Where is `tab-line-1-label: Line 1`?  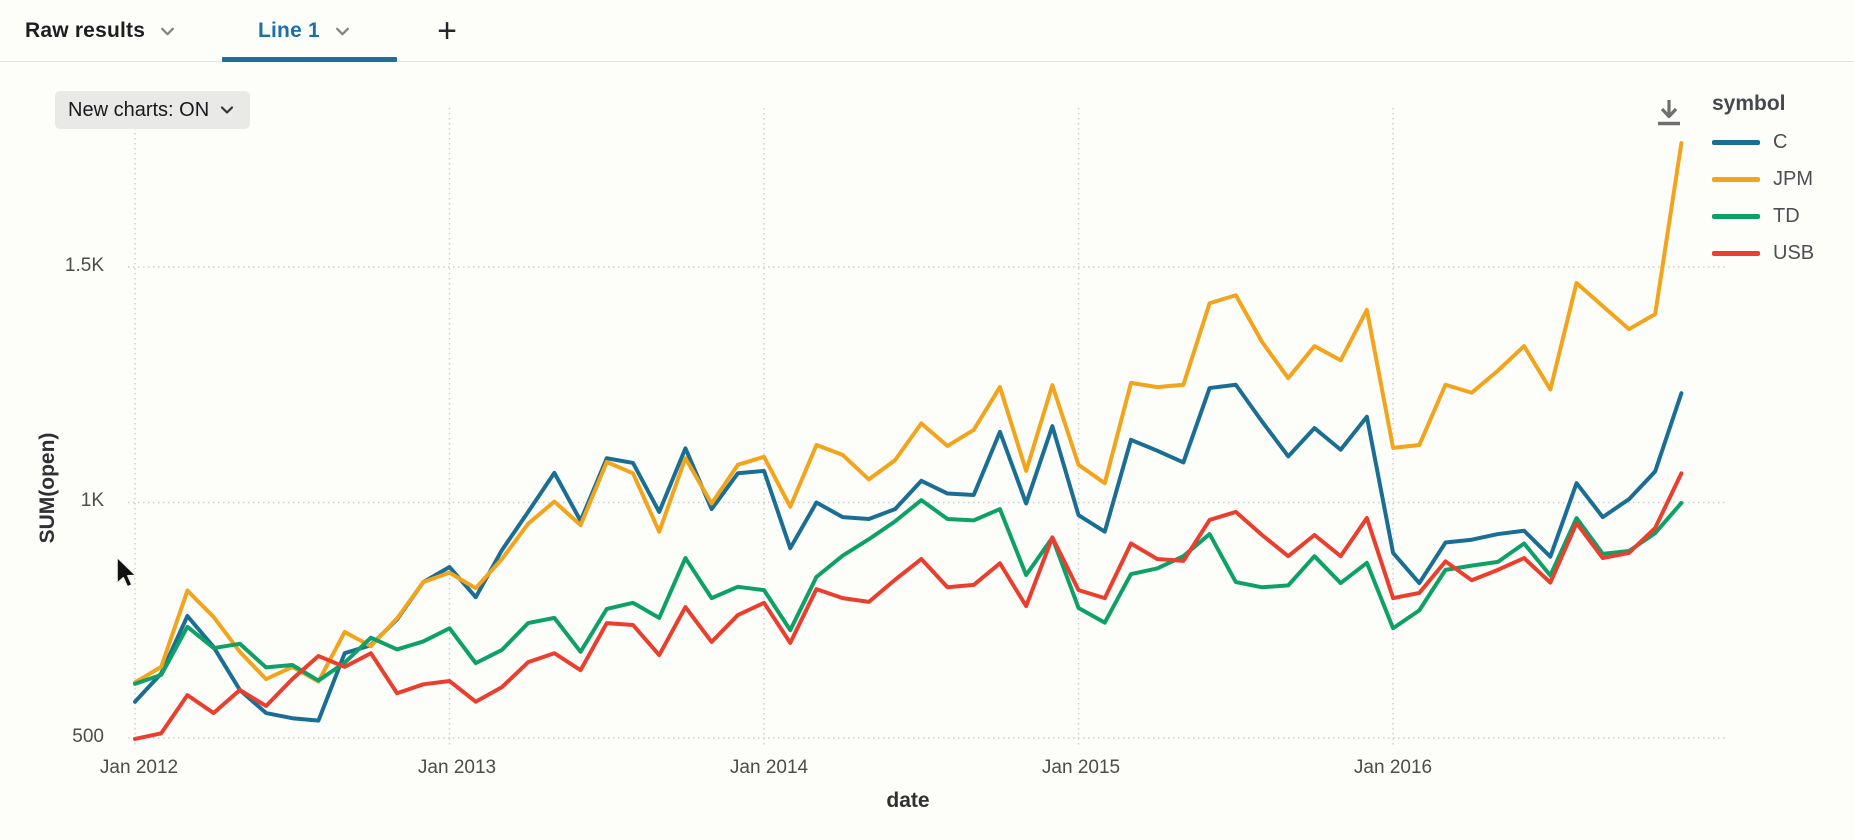
tab-line-1-label: Line 1 is located at coordinates (289, 30).